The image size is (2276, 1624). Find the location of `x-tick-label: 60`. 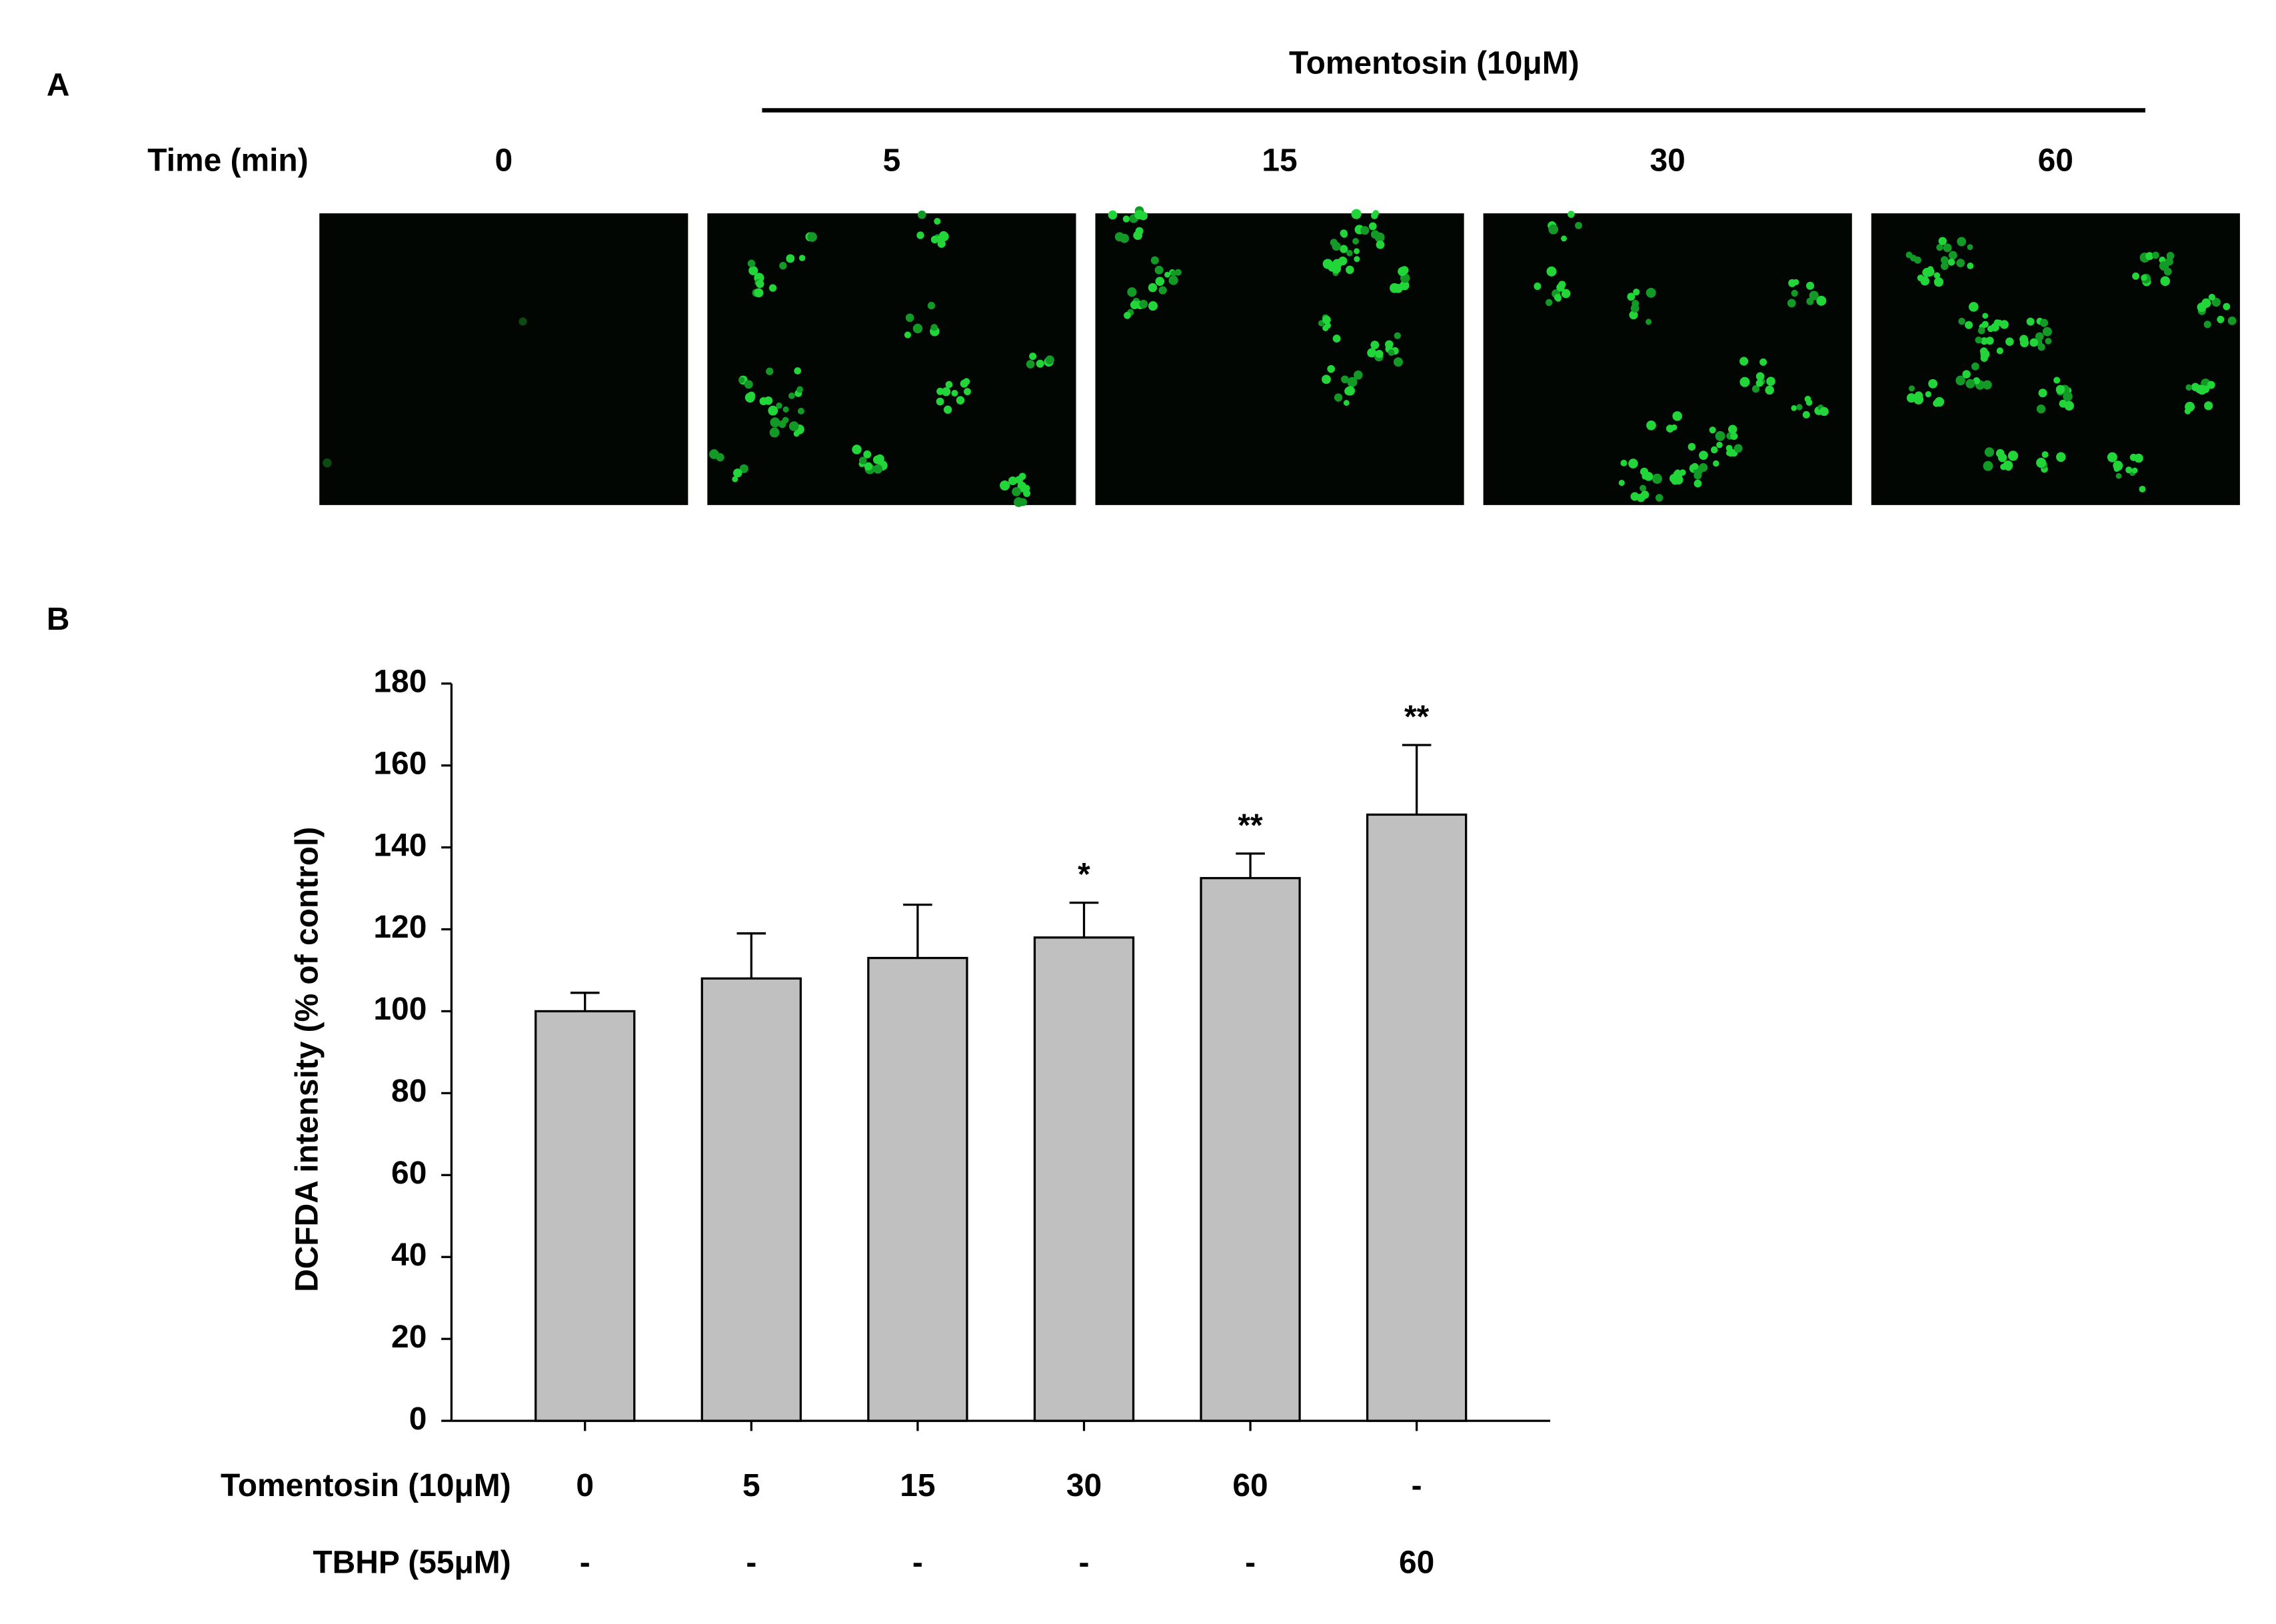

x-tick-label: 60 is located at coordinates (1250, 1485).